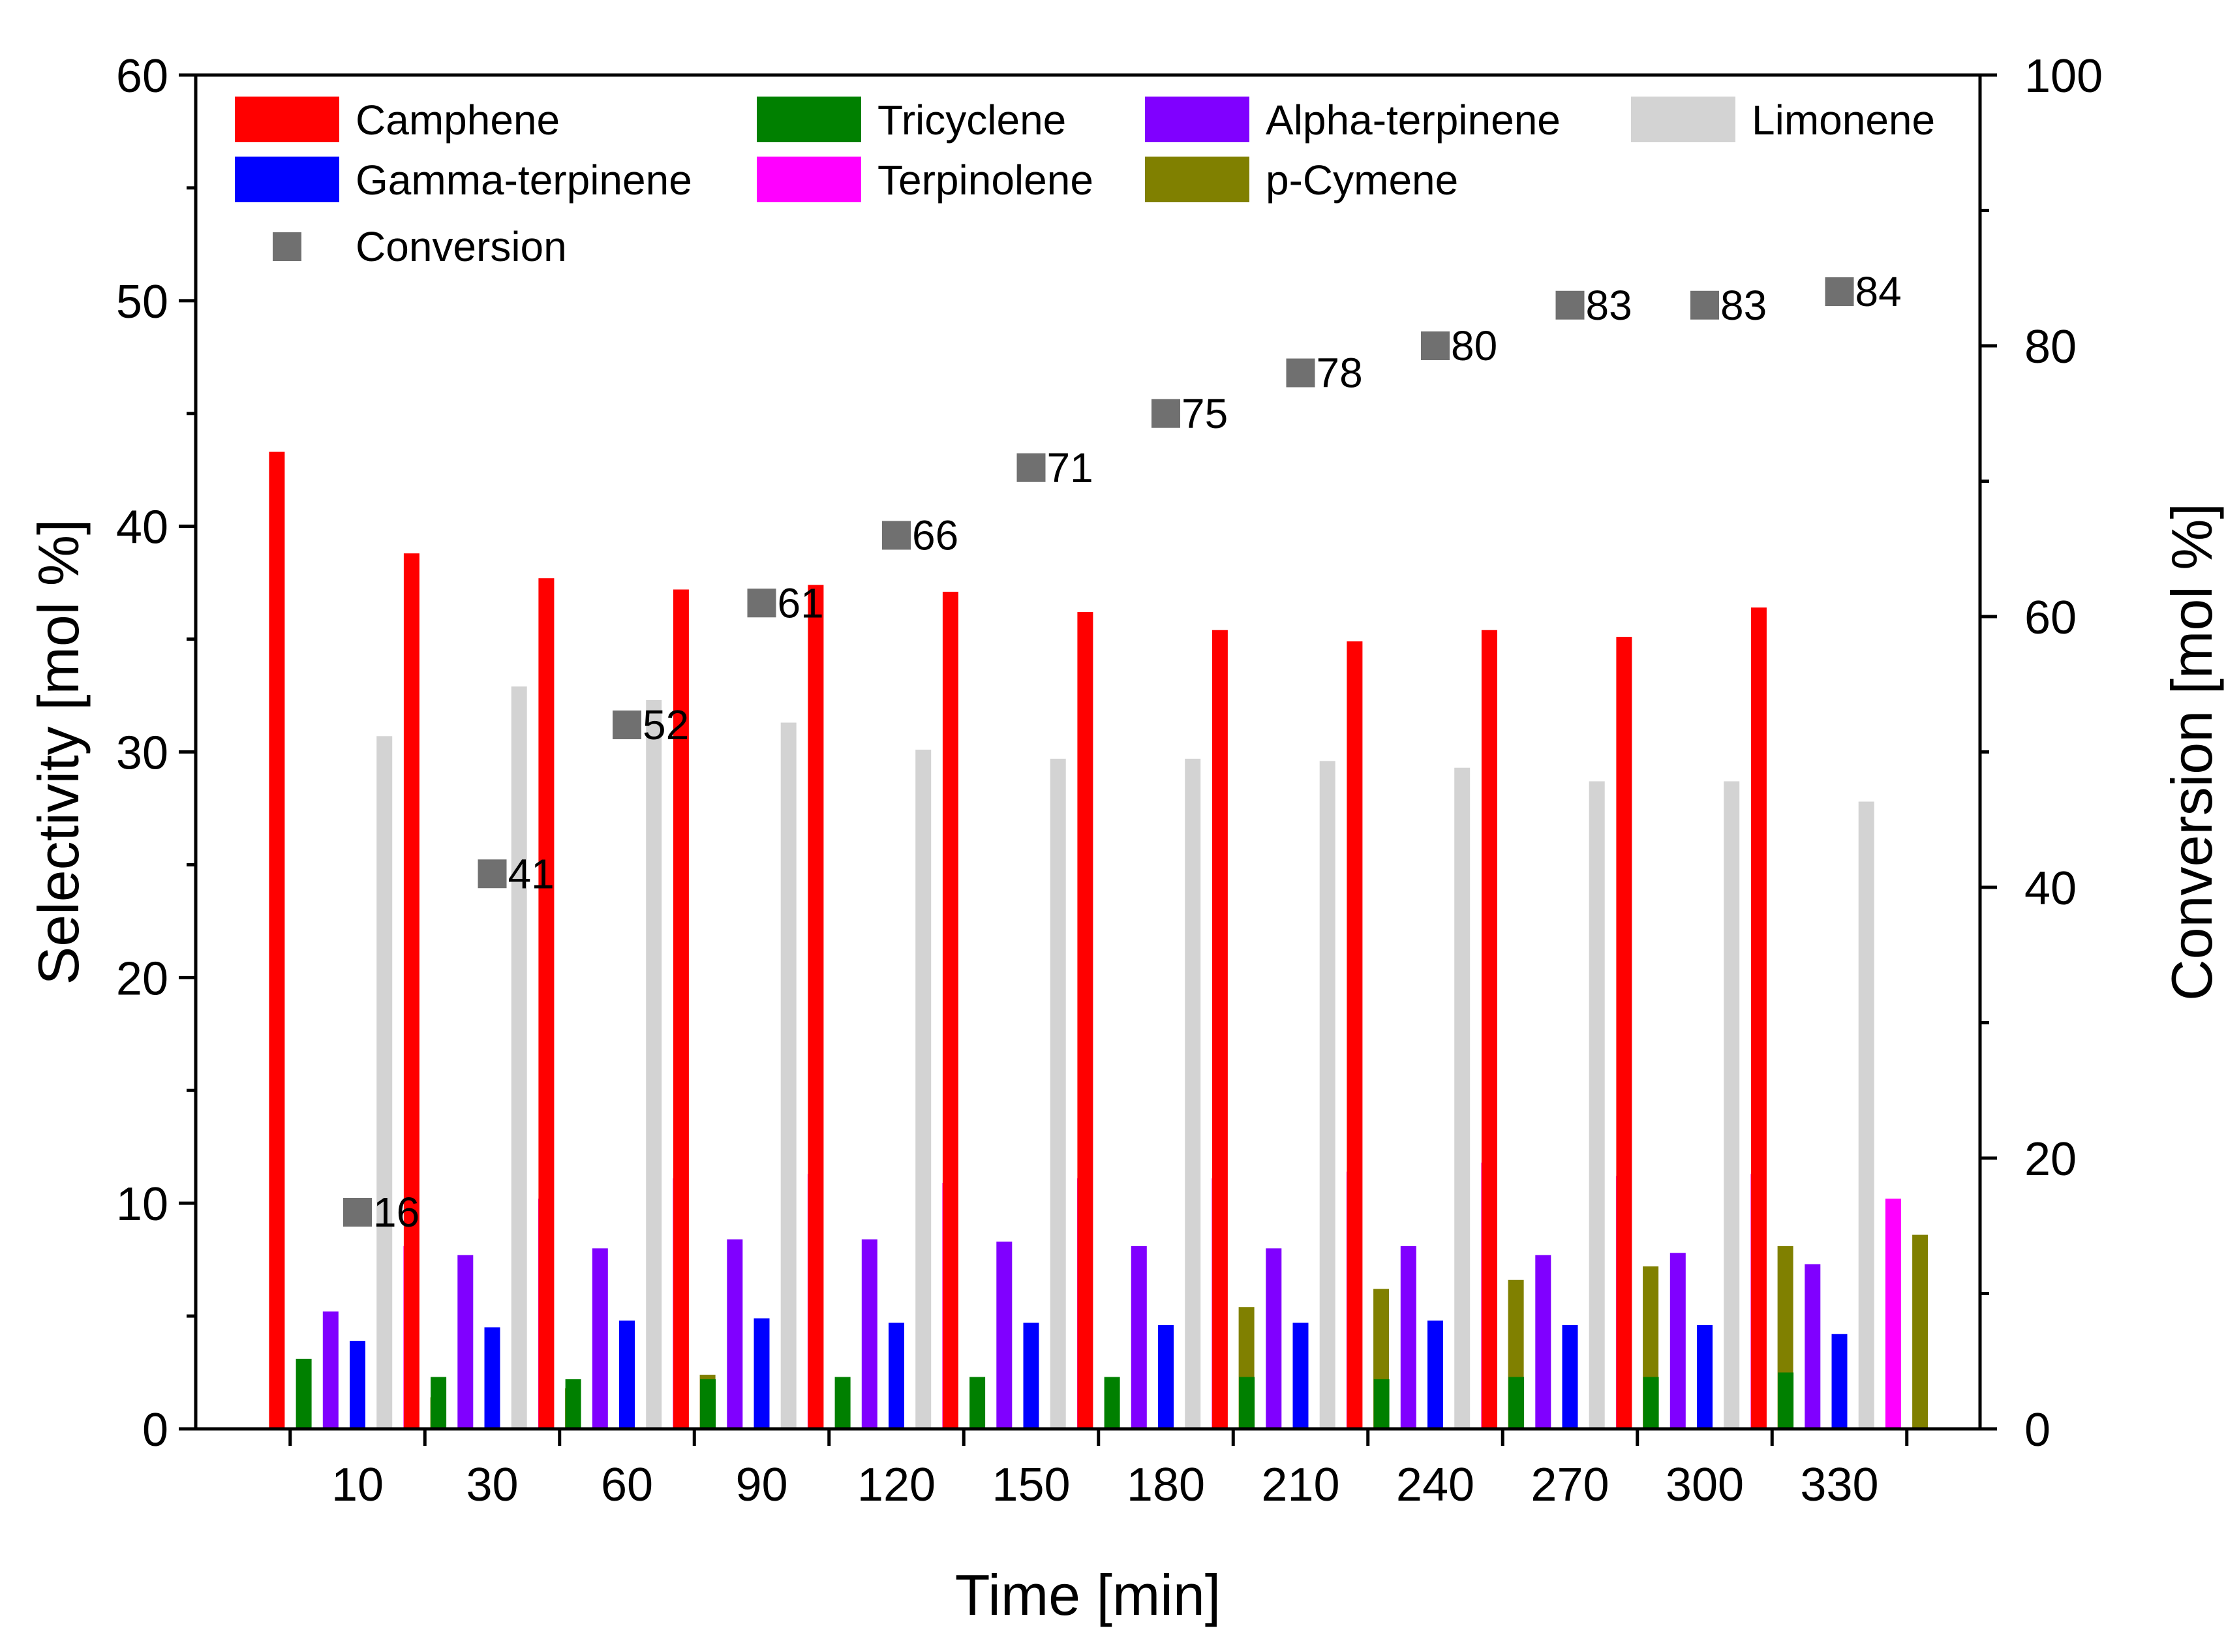 Image resolution: width=2226 pixels, height=1652 pixels. I want to click on conversion-label-270: 83, so click(1609, 305).